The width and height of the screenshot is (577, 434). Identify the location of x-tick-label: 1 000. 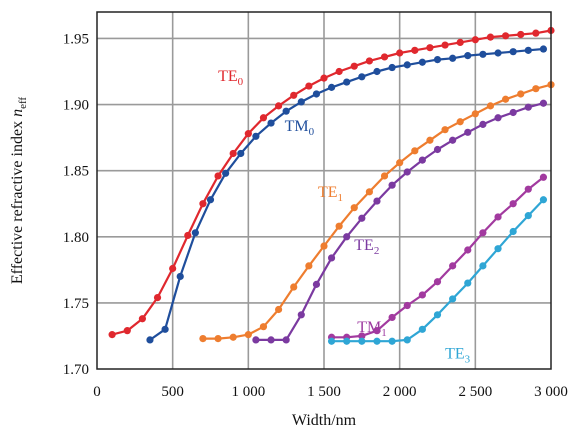
(248, 392).